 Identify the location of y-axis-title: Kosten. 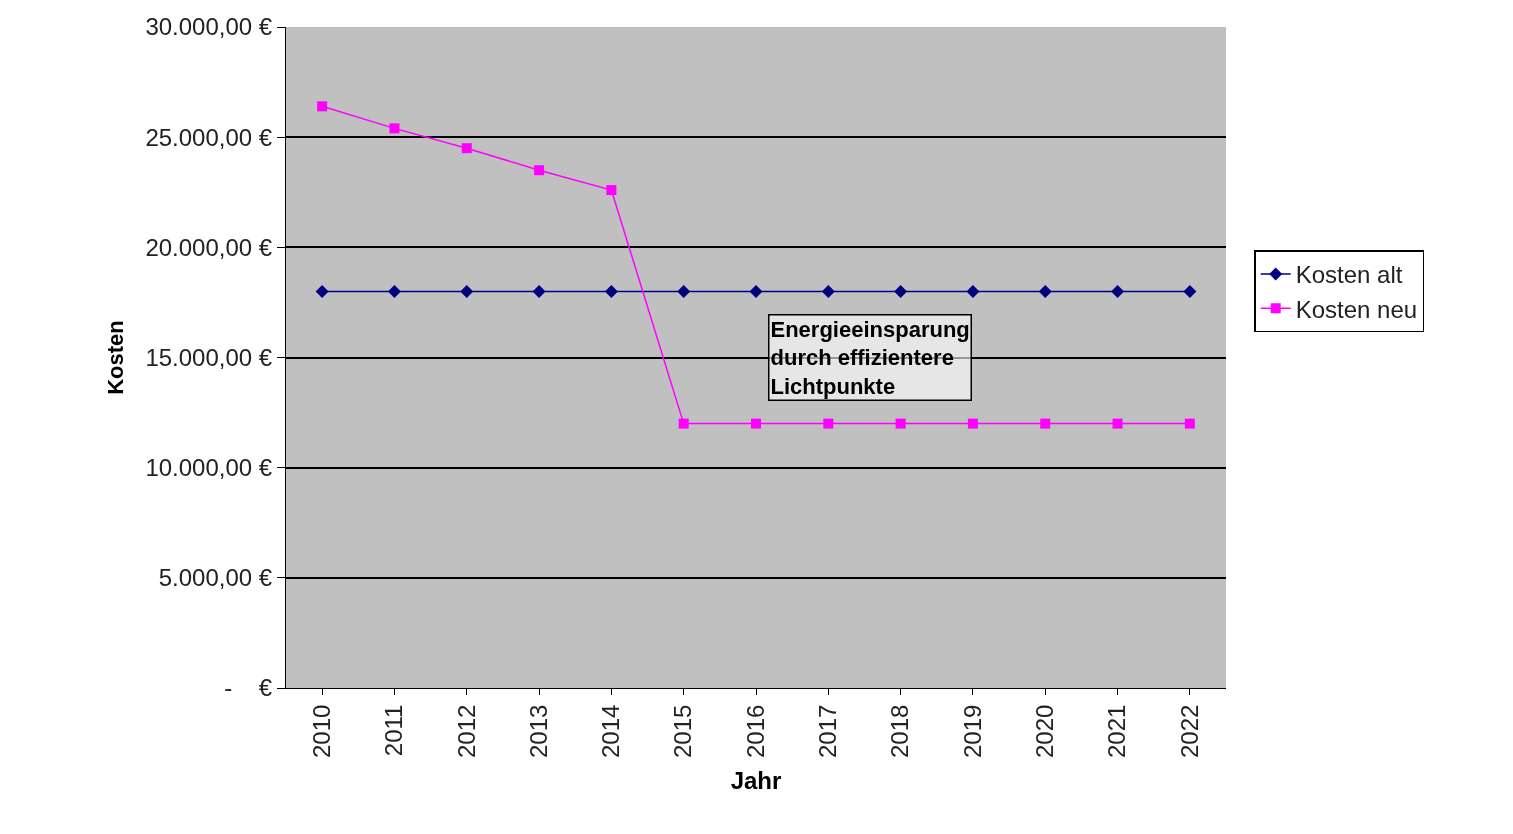
(116, 357).